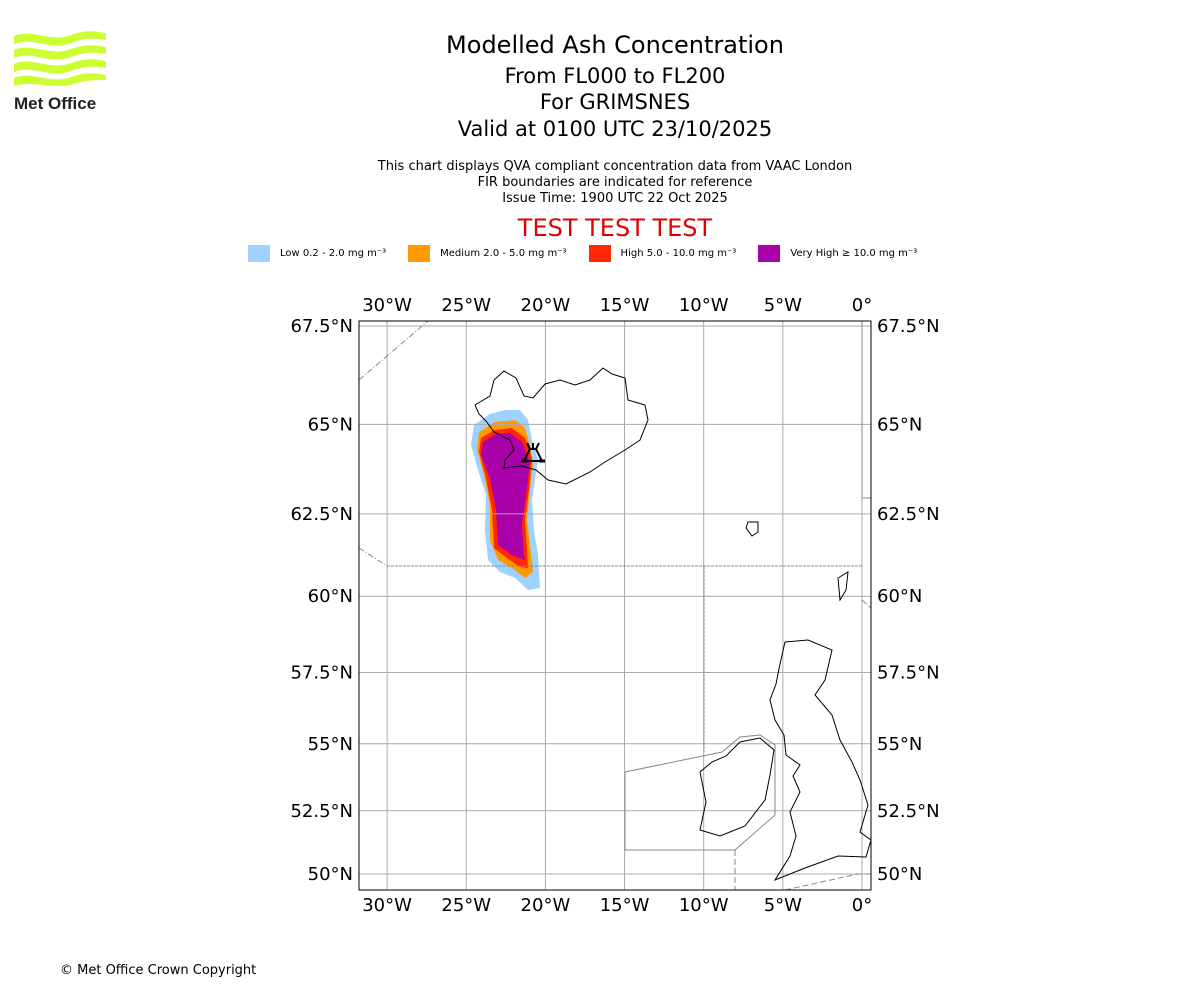 This screenshot has width=1200, height=1000. I want to click on chart-title: Modelled Ash Concentration, so click(615, 45).